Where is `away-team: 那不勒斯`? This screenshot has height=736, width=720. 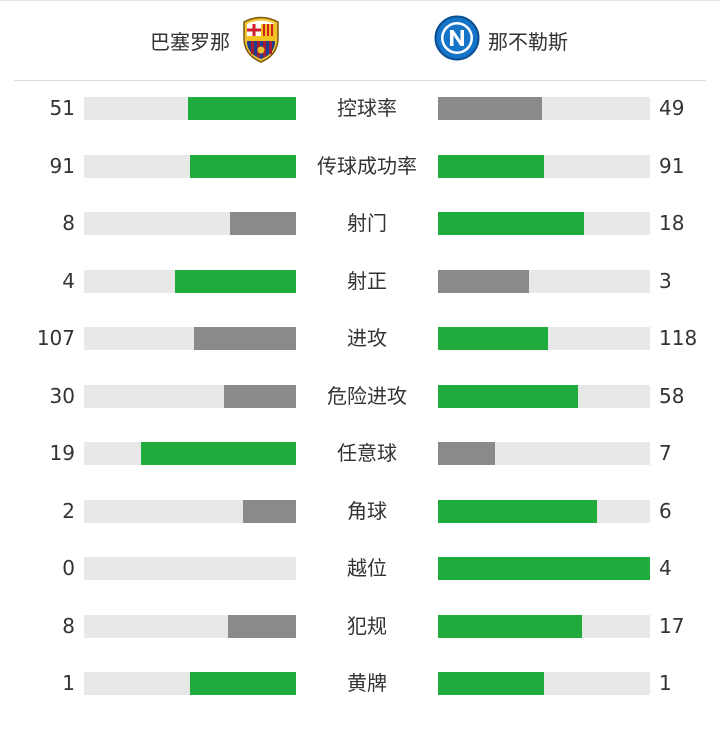
away-team: 那不勒斯 is located at coordinates (501, 40).